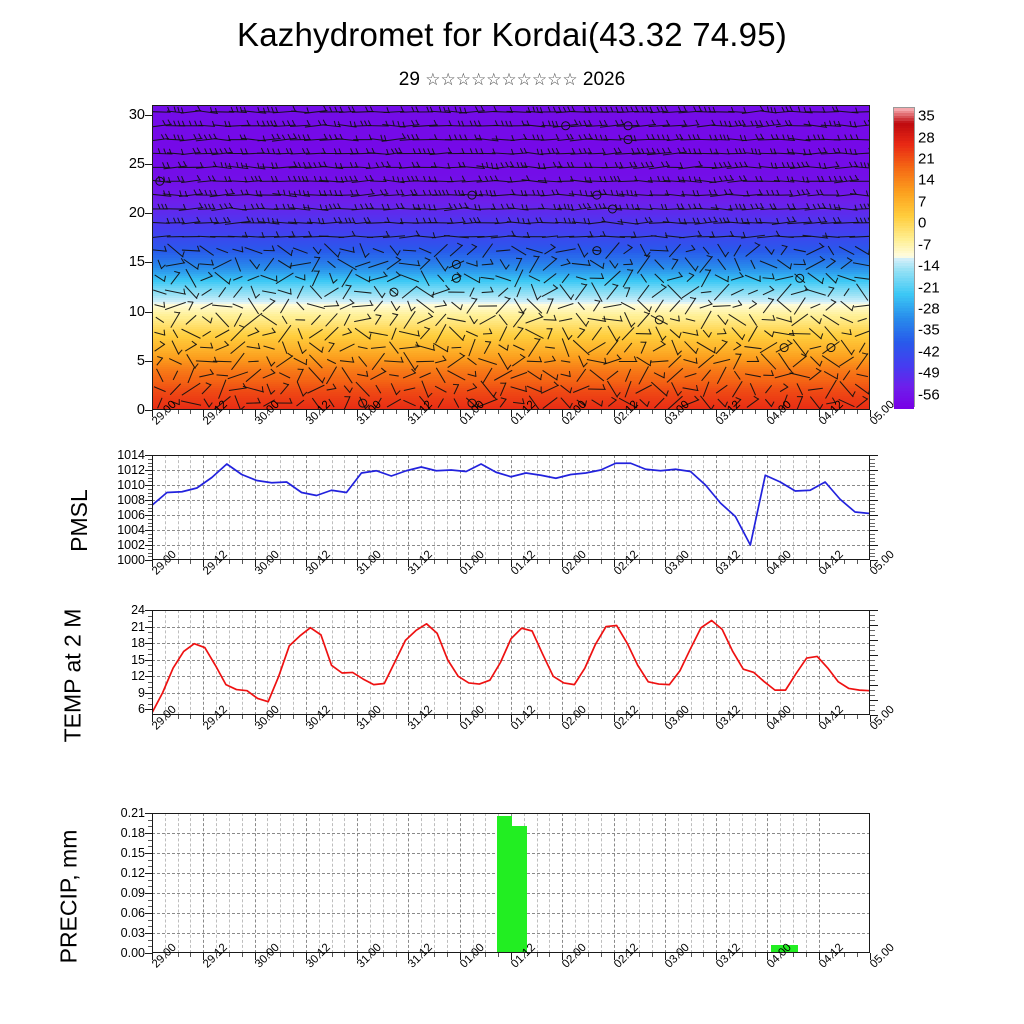  I want to click on y-tick-label: 0.15, so click(132, 852).